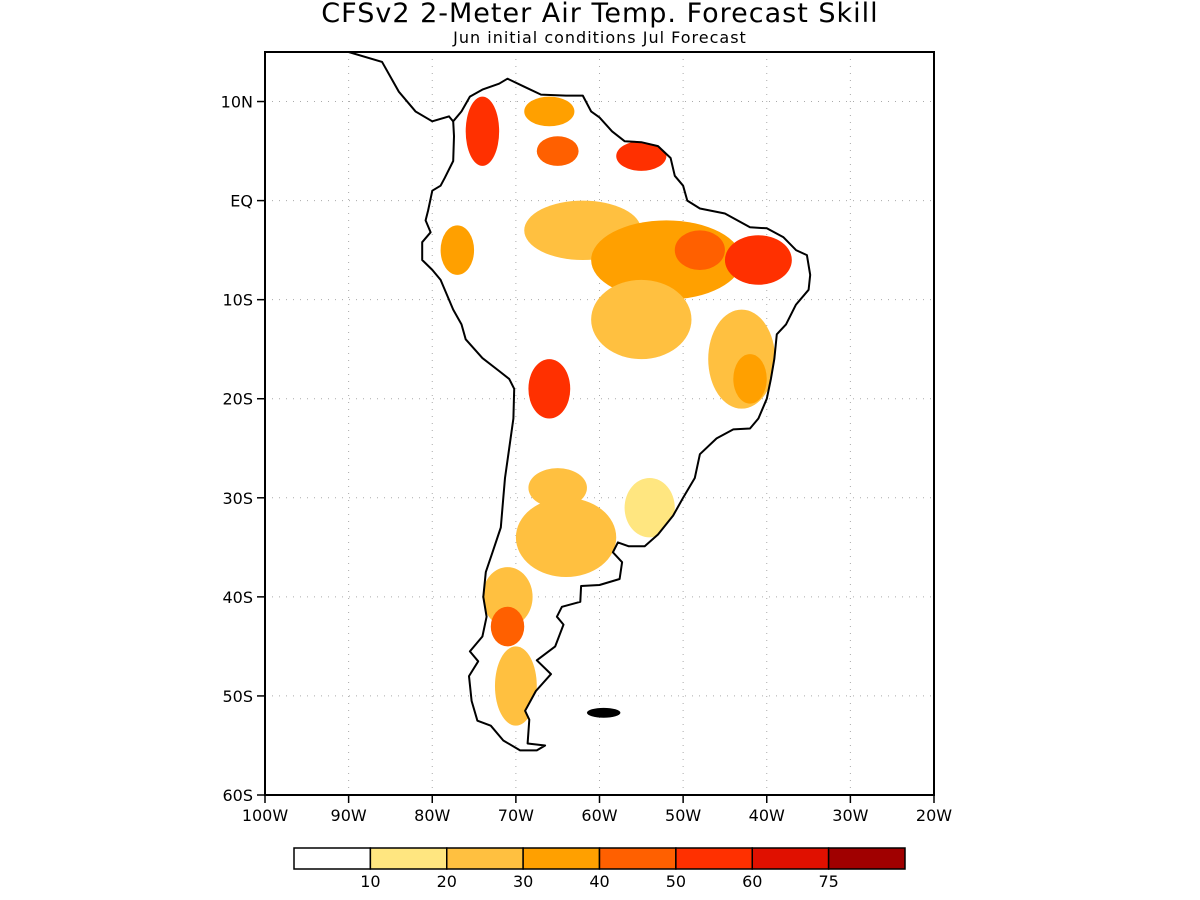 Image resolution: width=1200 pixels, height=900 pixels. Describe the element at coordinates (237, 795) in the screenshot. I see `lat-tick-label: 60S` at that location.